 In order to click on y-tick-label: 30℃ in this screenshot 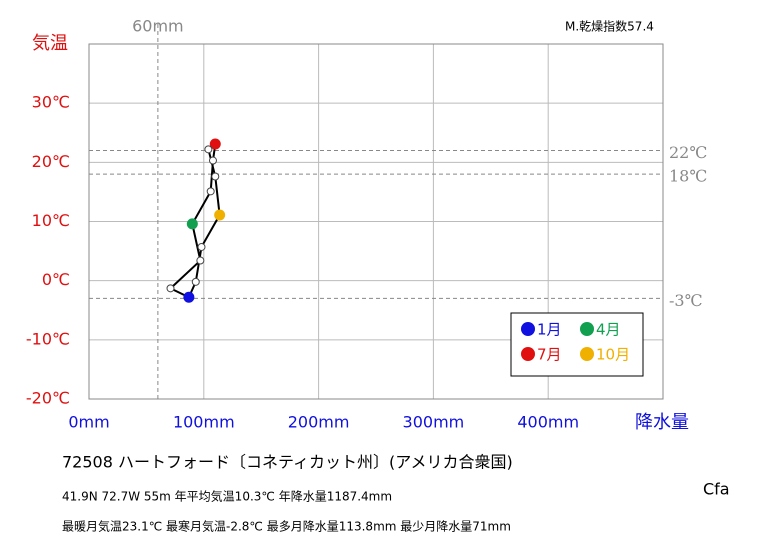, I will do `click(51, 102)`.